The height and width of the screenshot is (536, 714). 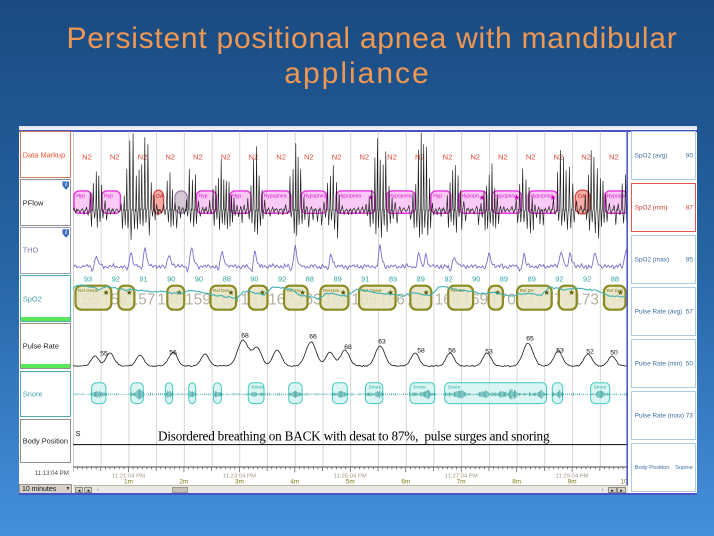 What do you see at coordinates (183, 481) in the screenshot?
I see `svg-text: 2m` at bounding box center [183, 481].